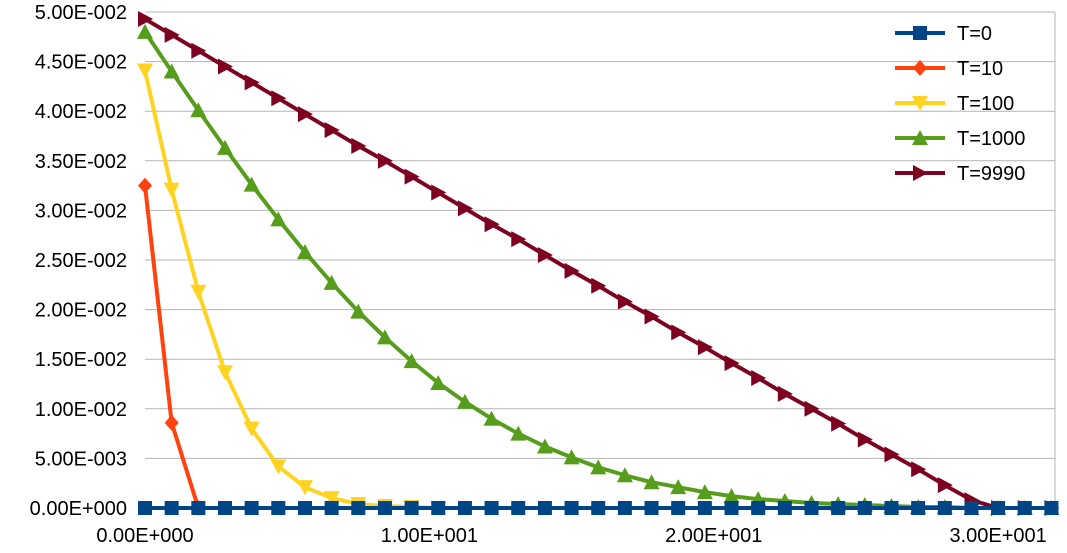 Image resolution: width=1067 pixels, height=553 pixels. Describe the element at coordinates (81, 360) in the screenshot. I see `y-tick-label: 1.50E-002` at that location.